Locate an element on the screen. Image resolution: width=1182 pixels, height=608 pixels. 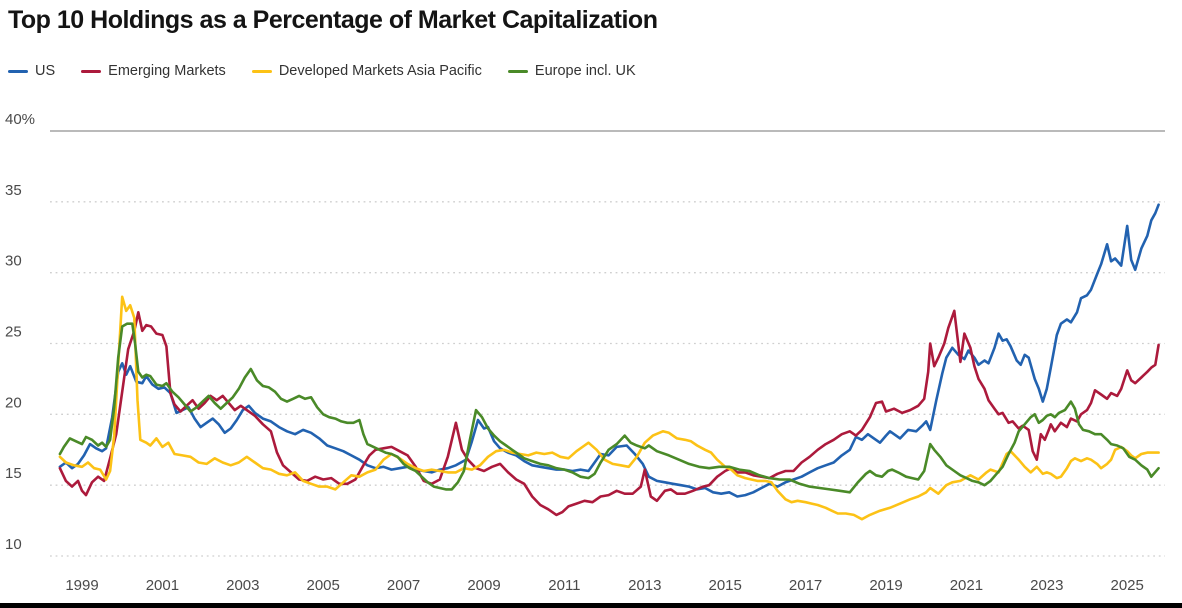
x-axis-label-2017: 2017 is located at coordinates (805, 585).